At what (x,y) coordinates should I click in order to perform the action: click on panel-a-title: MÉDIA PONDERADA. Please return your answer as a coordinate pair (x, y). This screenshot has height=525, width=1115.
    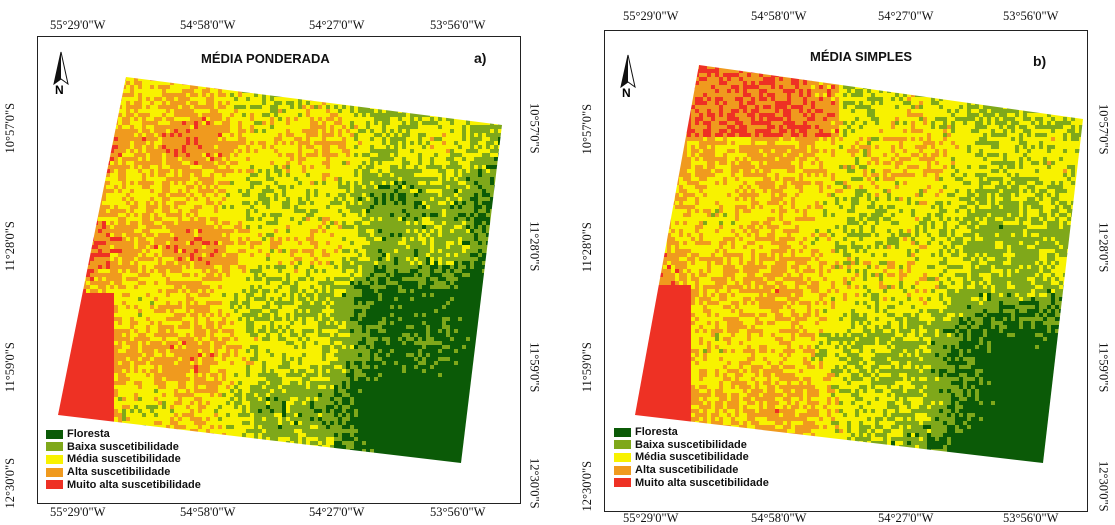
    Looking at the image, I should click on (265, 58).